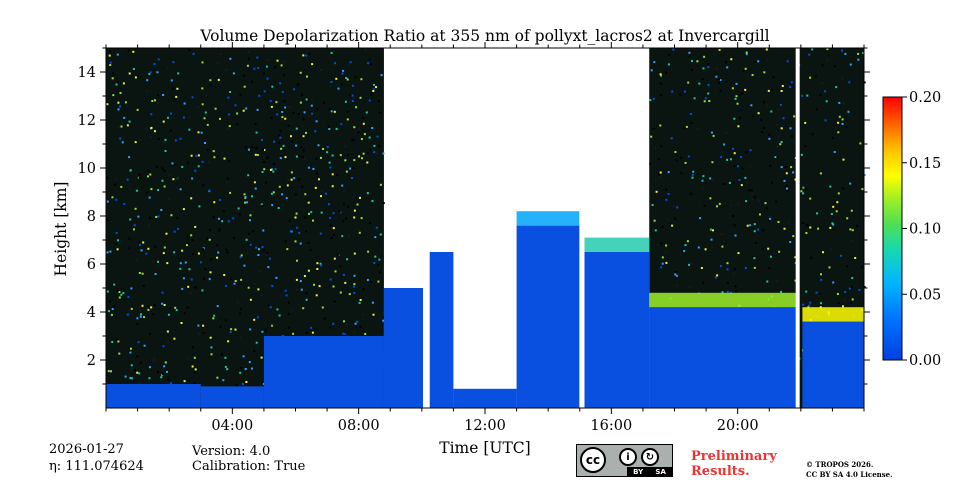 Image resolution: width=960 pixels, height=480 pixels. Describe the element at coordinates (660, 471) in the screenshot. I see `cc-sa-label: SA` at that location.